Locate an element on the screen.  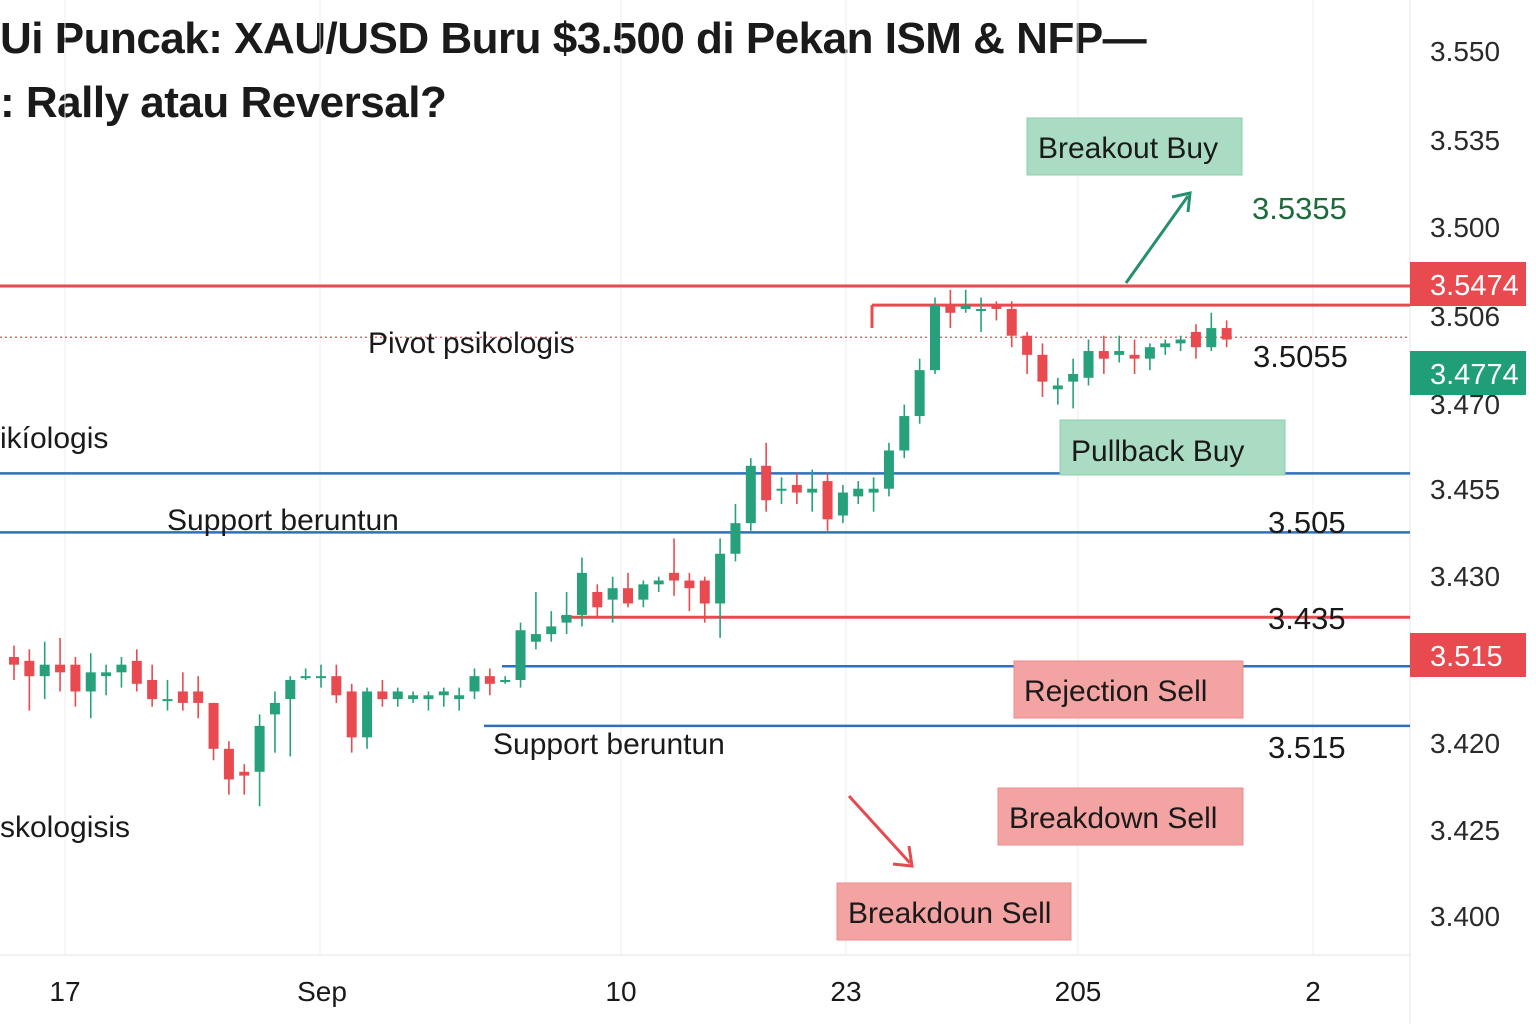
breakout-buy-box: Breakout Buy is located at coordinates (1134, 146).